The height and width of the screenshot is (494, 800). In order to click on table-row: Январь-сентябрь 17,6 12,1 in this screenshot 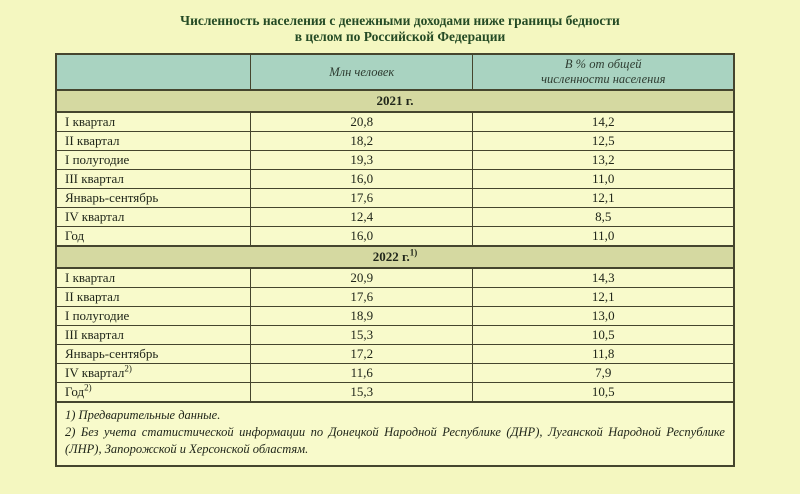, I will do `click(395, 198)`.